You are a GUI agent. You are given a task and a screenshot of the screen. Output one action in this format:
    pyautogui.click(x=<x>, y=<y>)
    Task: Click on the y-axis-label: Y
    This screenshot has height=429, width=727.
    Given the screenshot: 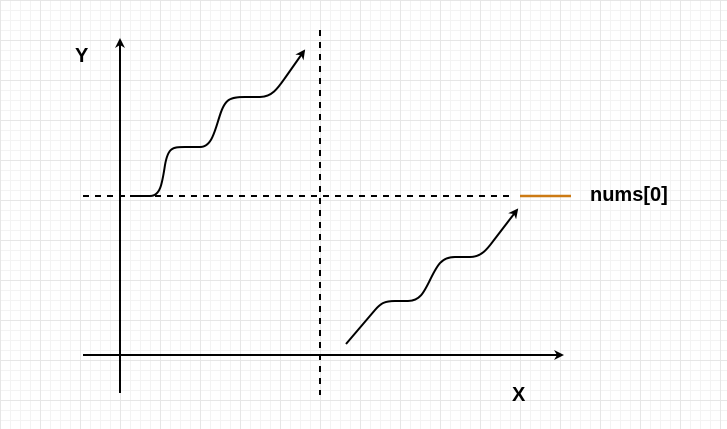 What is the action you would take?
    pyautogui.click(x=82, y=56)
    